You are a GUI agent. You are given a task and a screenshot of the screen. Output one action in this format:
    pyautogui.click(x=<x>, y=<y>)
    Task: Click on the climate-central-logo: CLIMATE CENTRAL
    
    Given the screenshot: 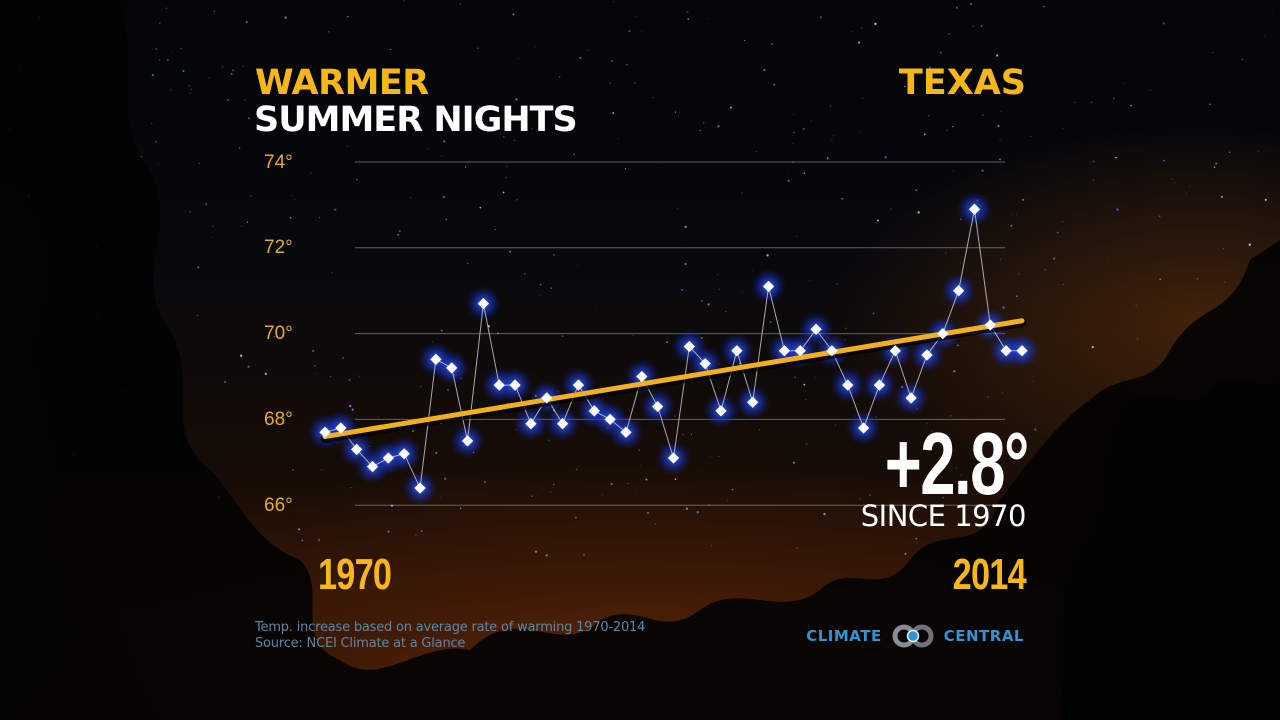 What is the action you would take?
    pyautogui.click(x=915, y=636)
    